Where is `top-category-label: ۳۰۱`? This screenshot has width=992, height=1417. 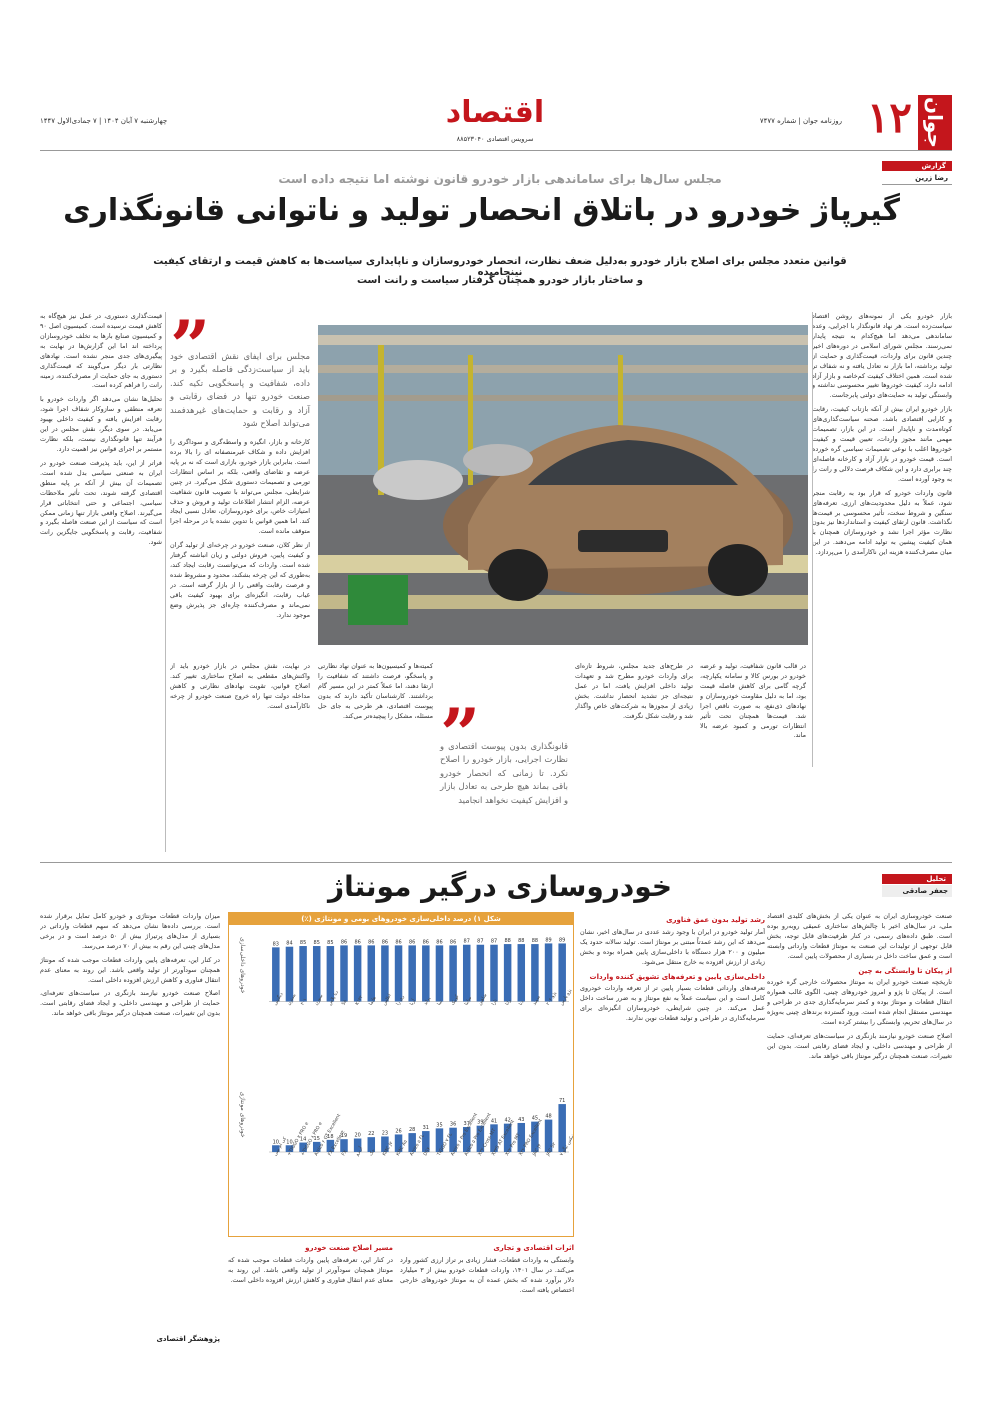 top-category-label: ۳۰۱ is located at coordinates (304, 1001).